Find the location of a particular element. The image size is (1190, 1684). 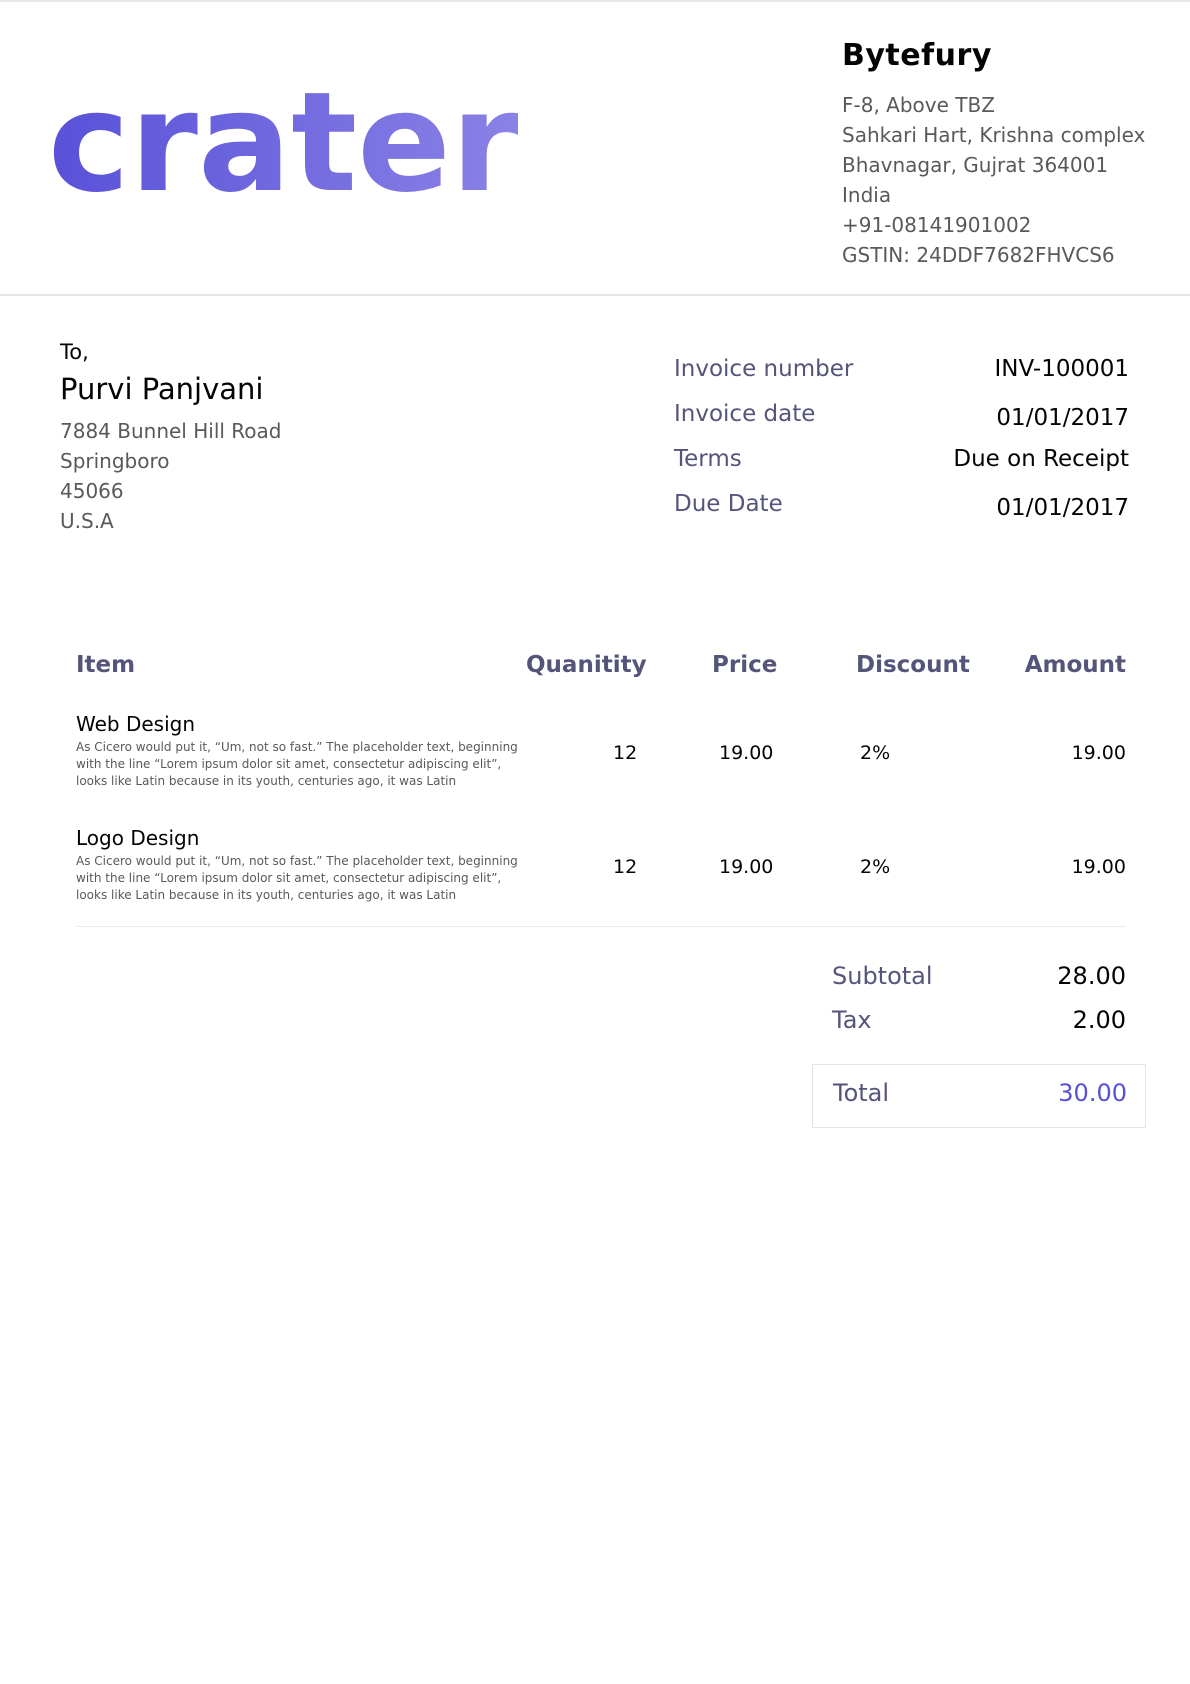

billing-address-line: 45066 is located at coordinates (92, 491).